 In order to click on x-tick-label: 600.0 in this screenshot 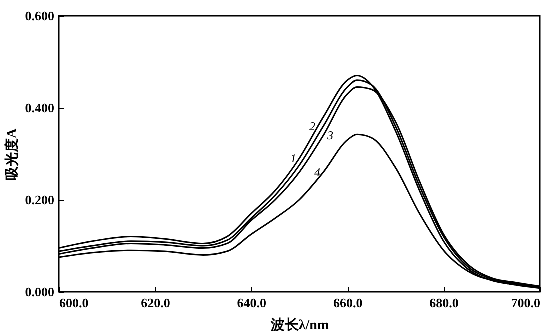, I will do `click(74, 303)`.